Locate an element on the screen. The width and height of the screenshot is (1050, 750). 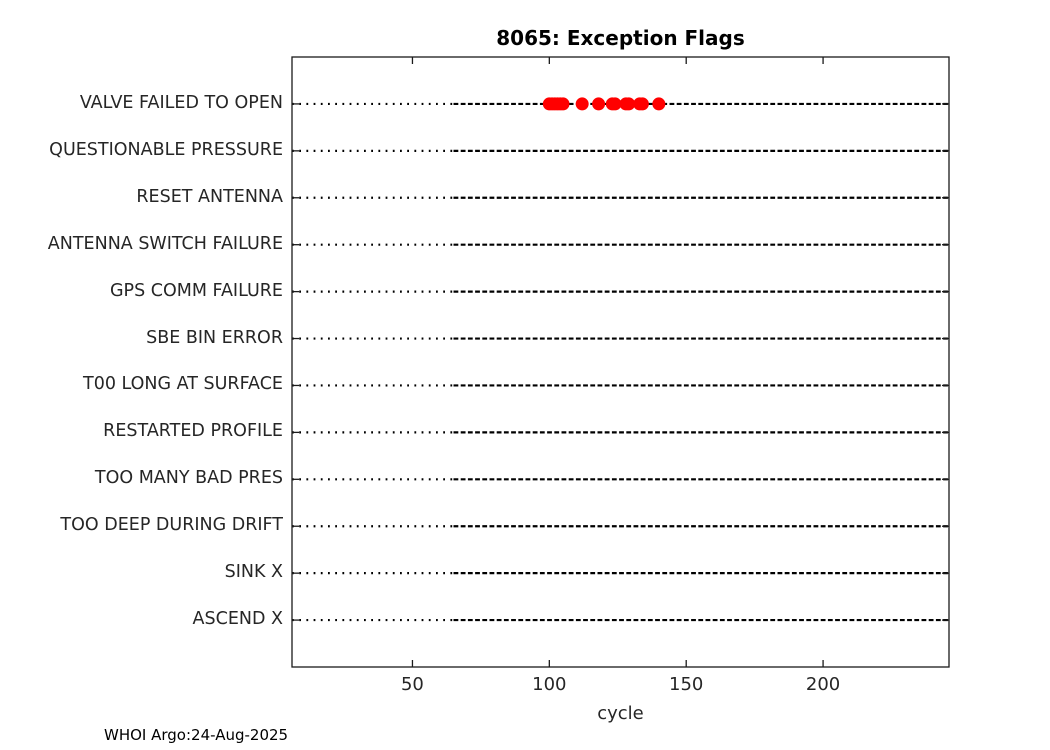
x-axis-tick-label: 50 is located at coordinates (412, 684).